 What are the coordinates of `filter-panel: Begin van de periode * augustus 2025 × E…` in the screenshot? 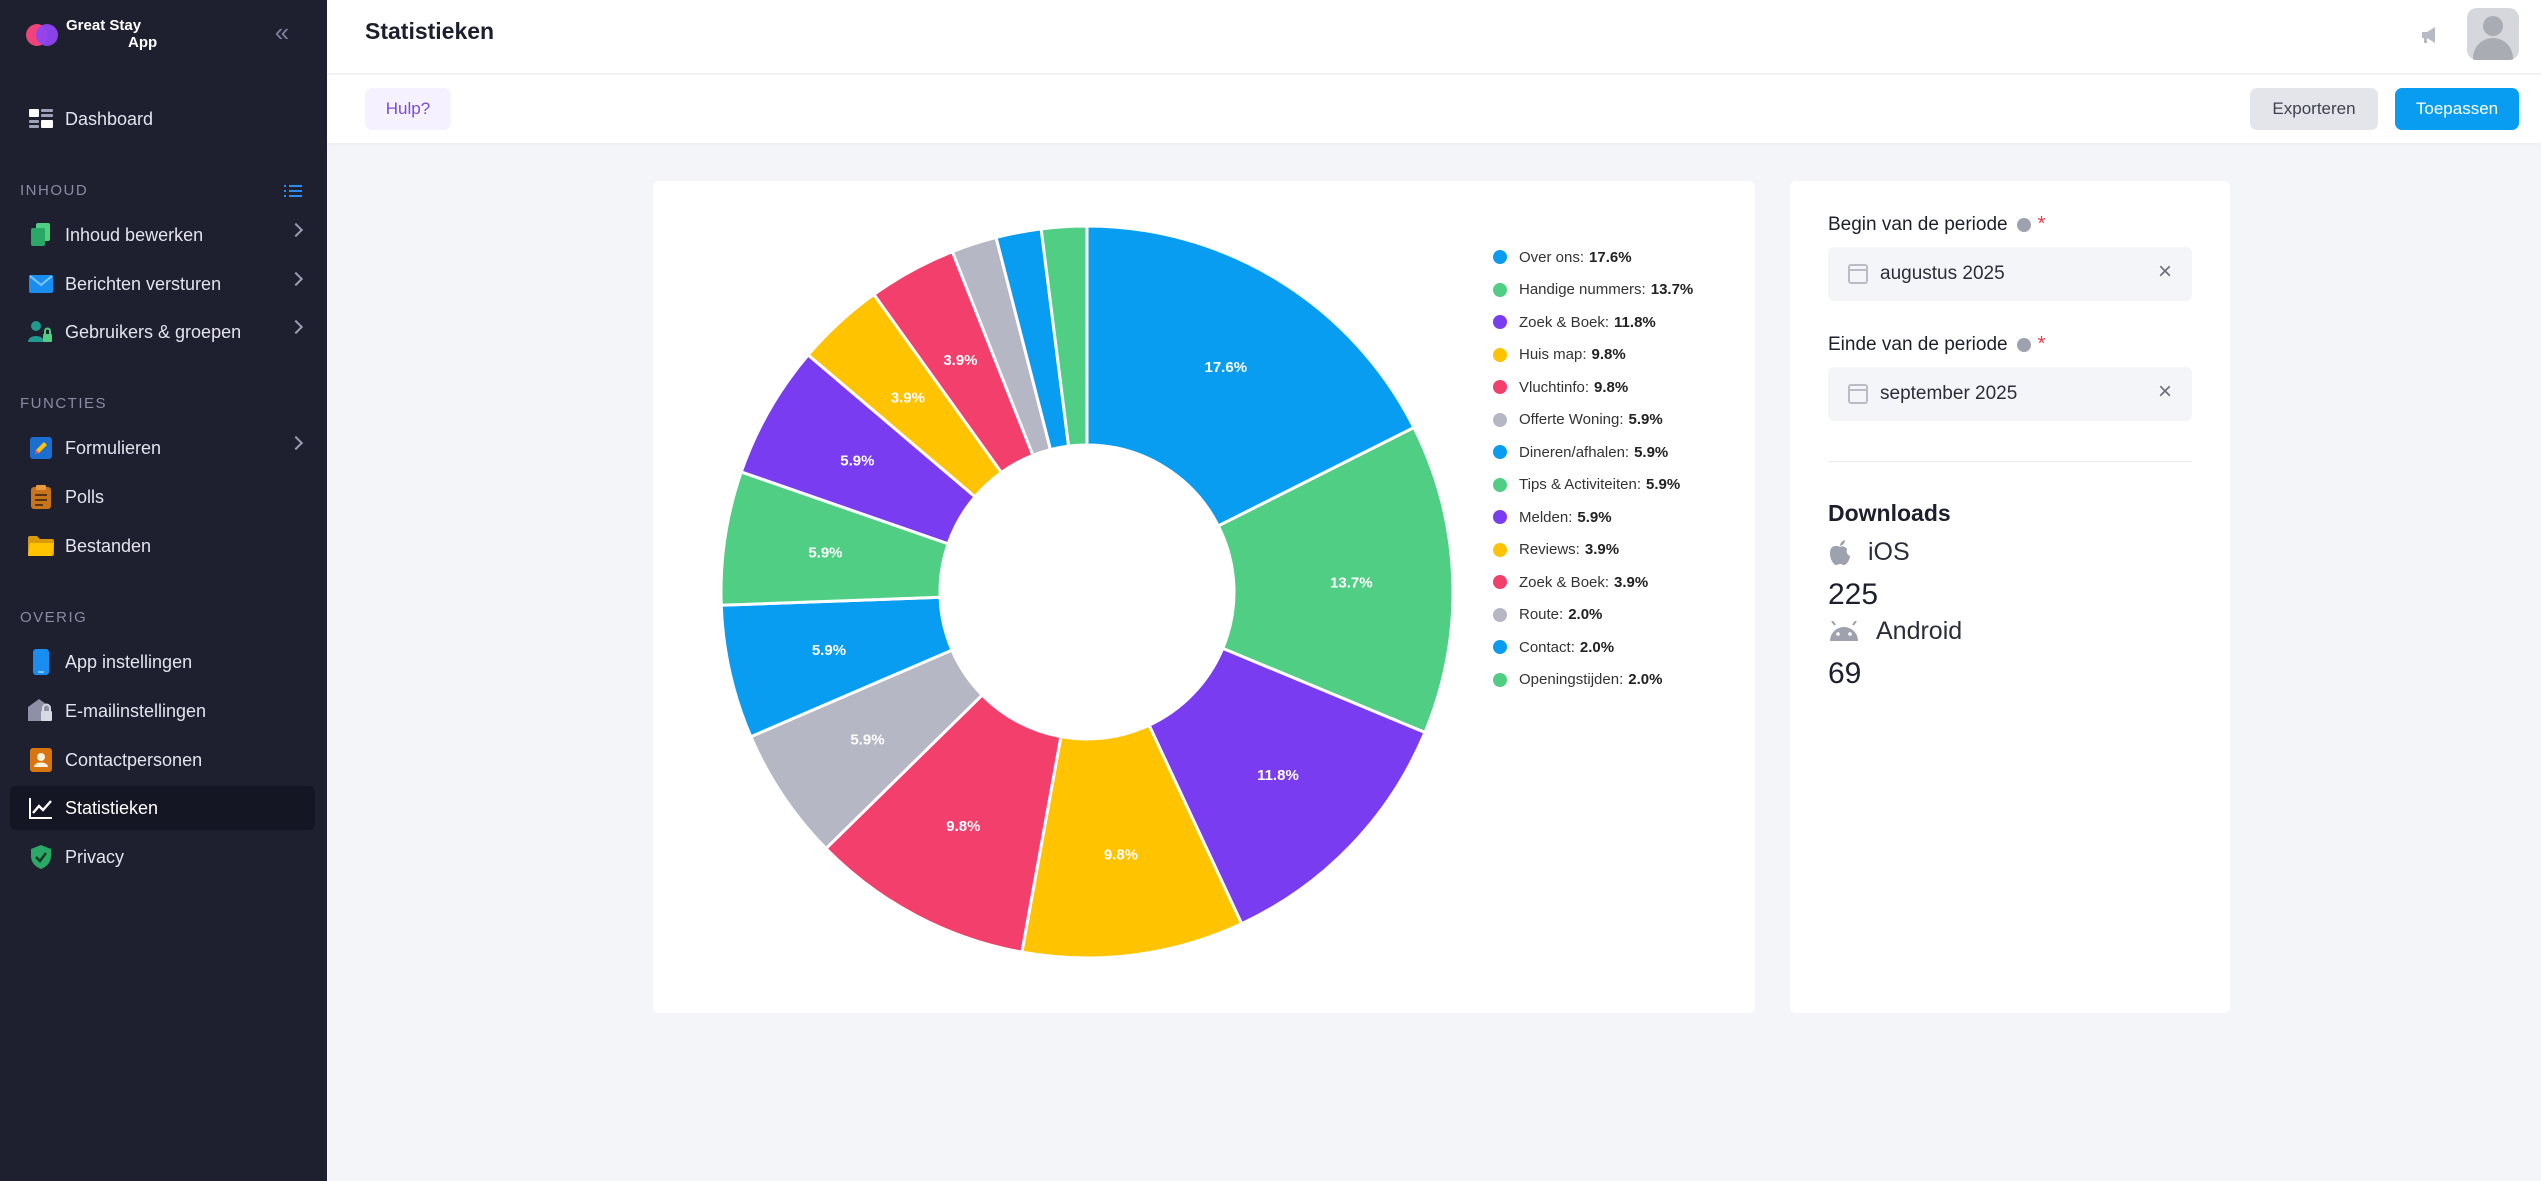 It's located at (2010, 597).